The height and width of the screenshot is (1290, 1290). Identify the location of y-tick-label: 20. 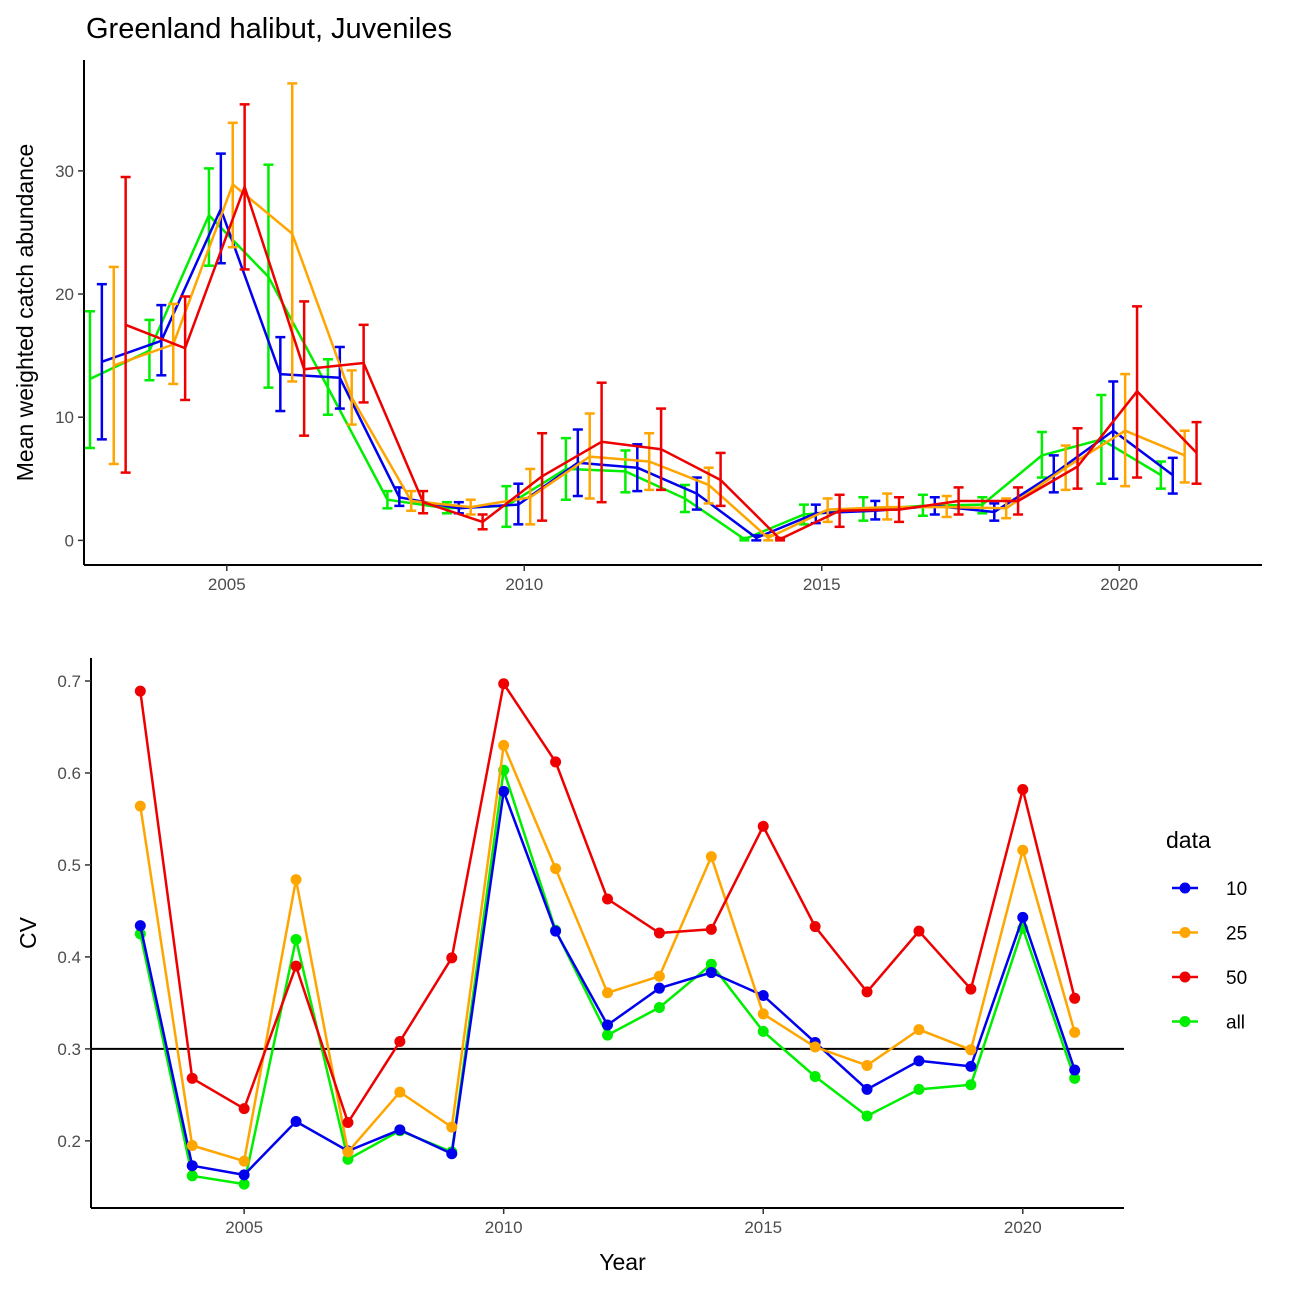
(64, 294).